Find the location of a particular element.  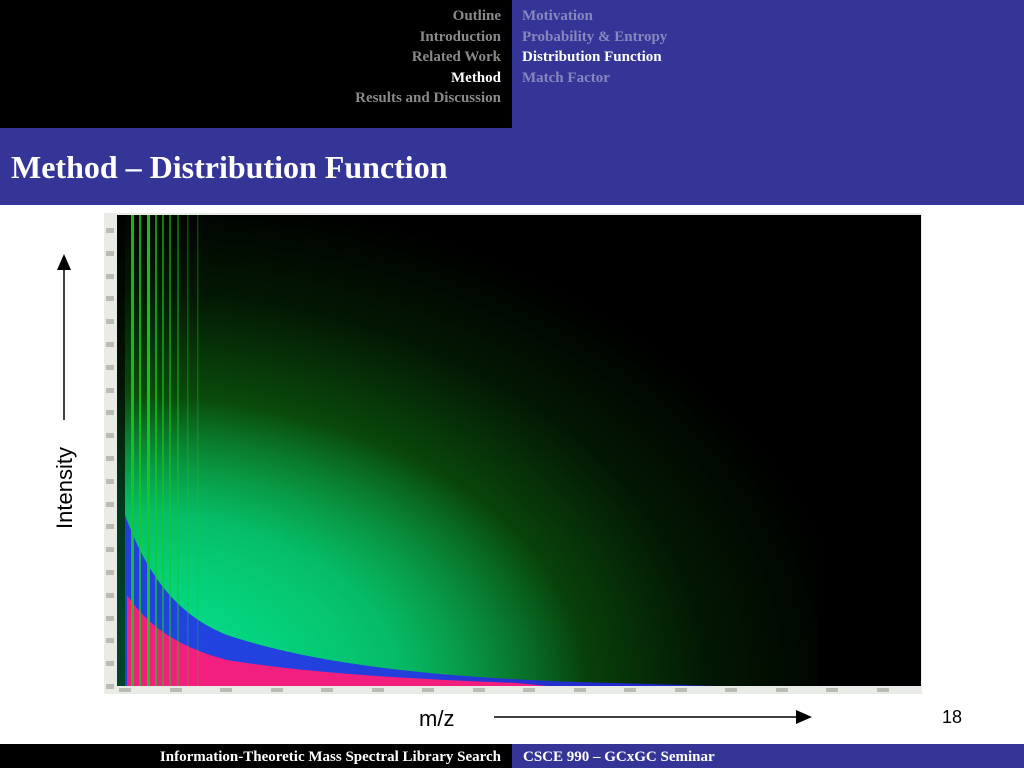

heatmap-edge is located at coordinates (121, 450).